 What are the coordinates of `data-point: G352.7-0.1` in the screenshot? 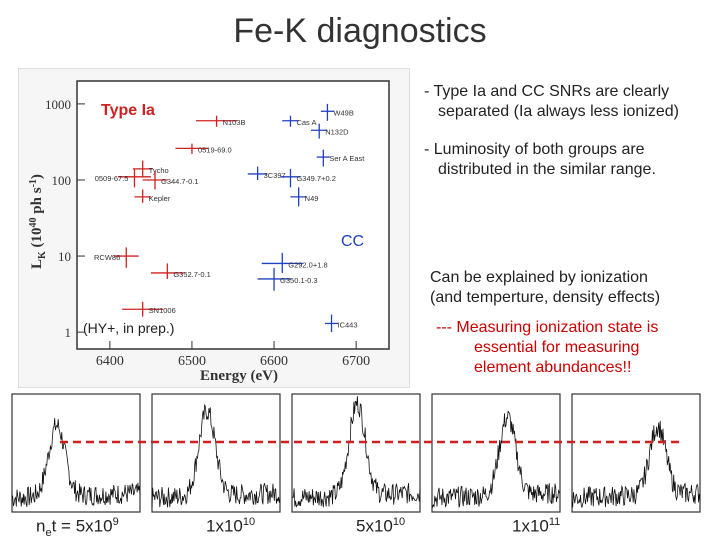 It's located at (180, 271).